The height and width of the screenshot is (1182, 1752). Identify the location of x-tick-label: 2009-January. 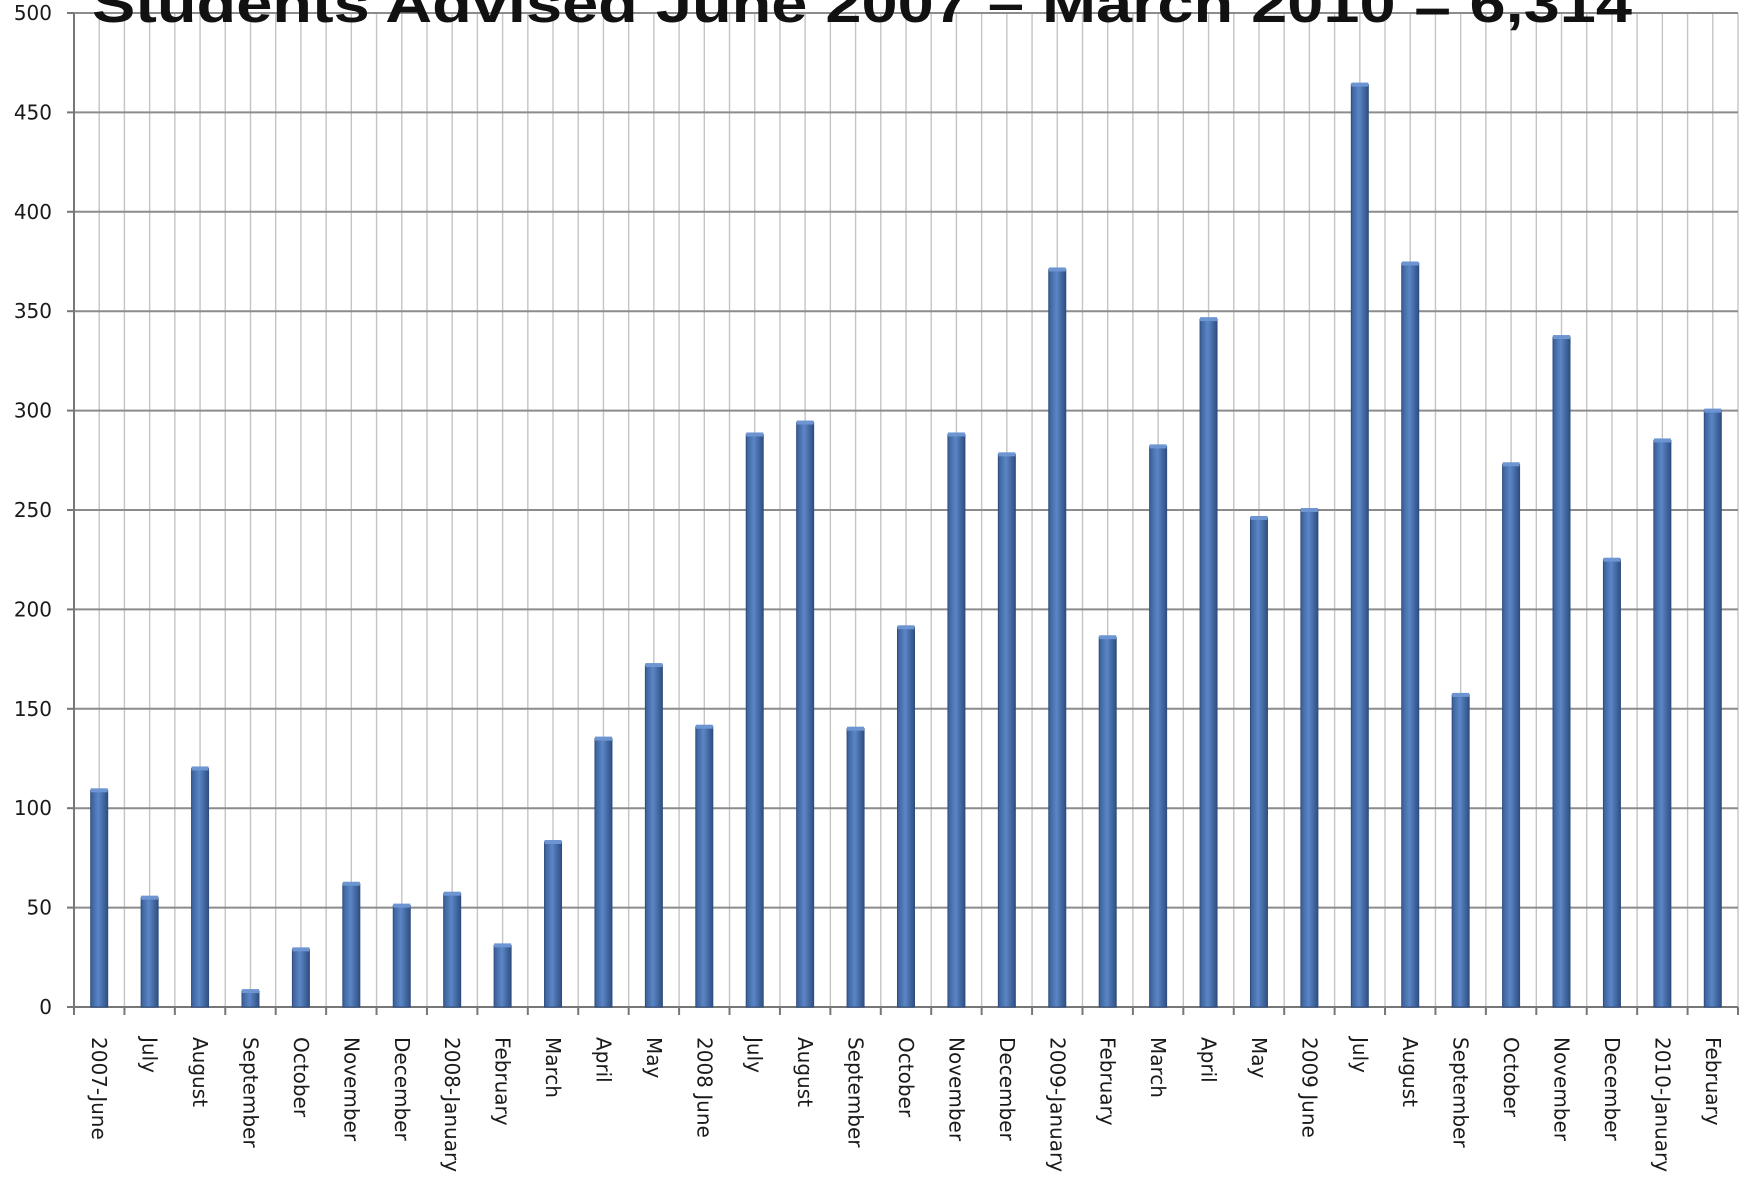
(1057, 1104).